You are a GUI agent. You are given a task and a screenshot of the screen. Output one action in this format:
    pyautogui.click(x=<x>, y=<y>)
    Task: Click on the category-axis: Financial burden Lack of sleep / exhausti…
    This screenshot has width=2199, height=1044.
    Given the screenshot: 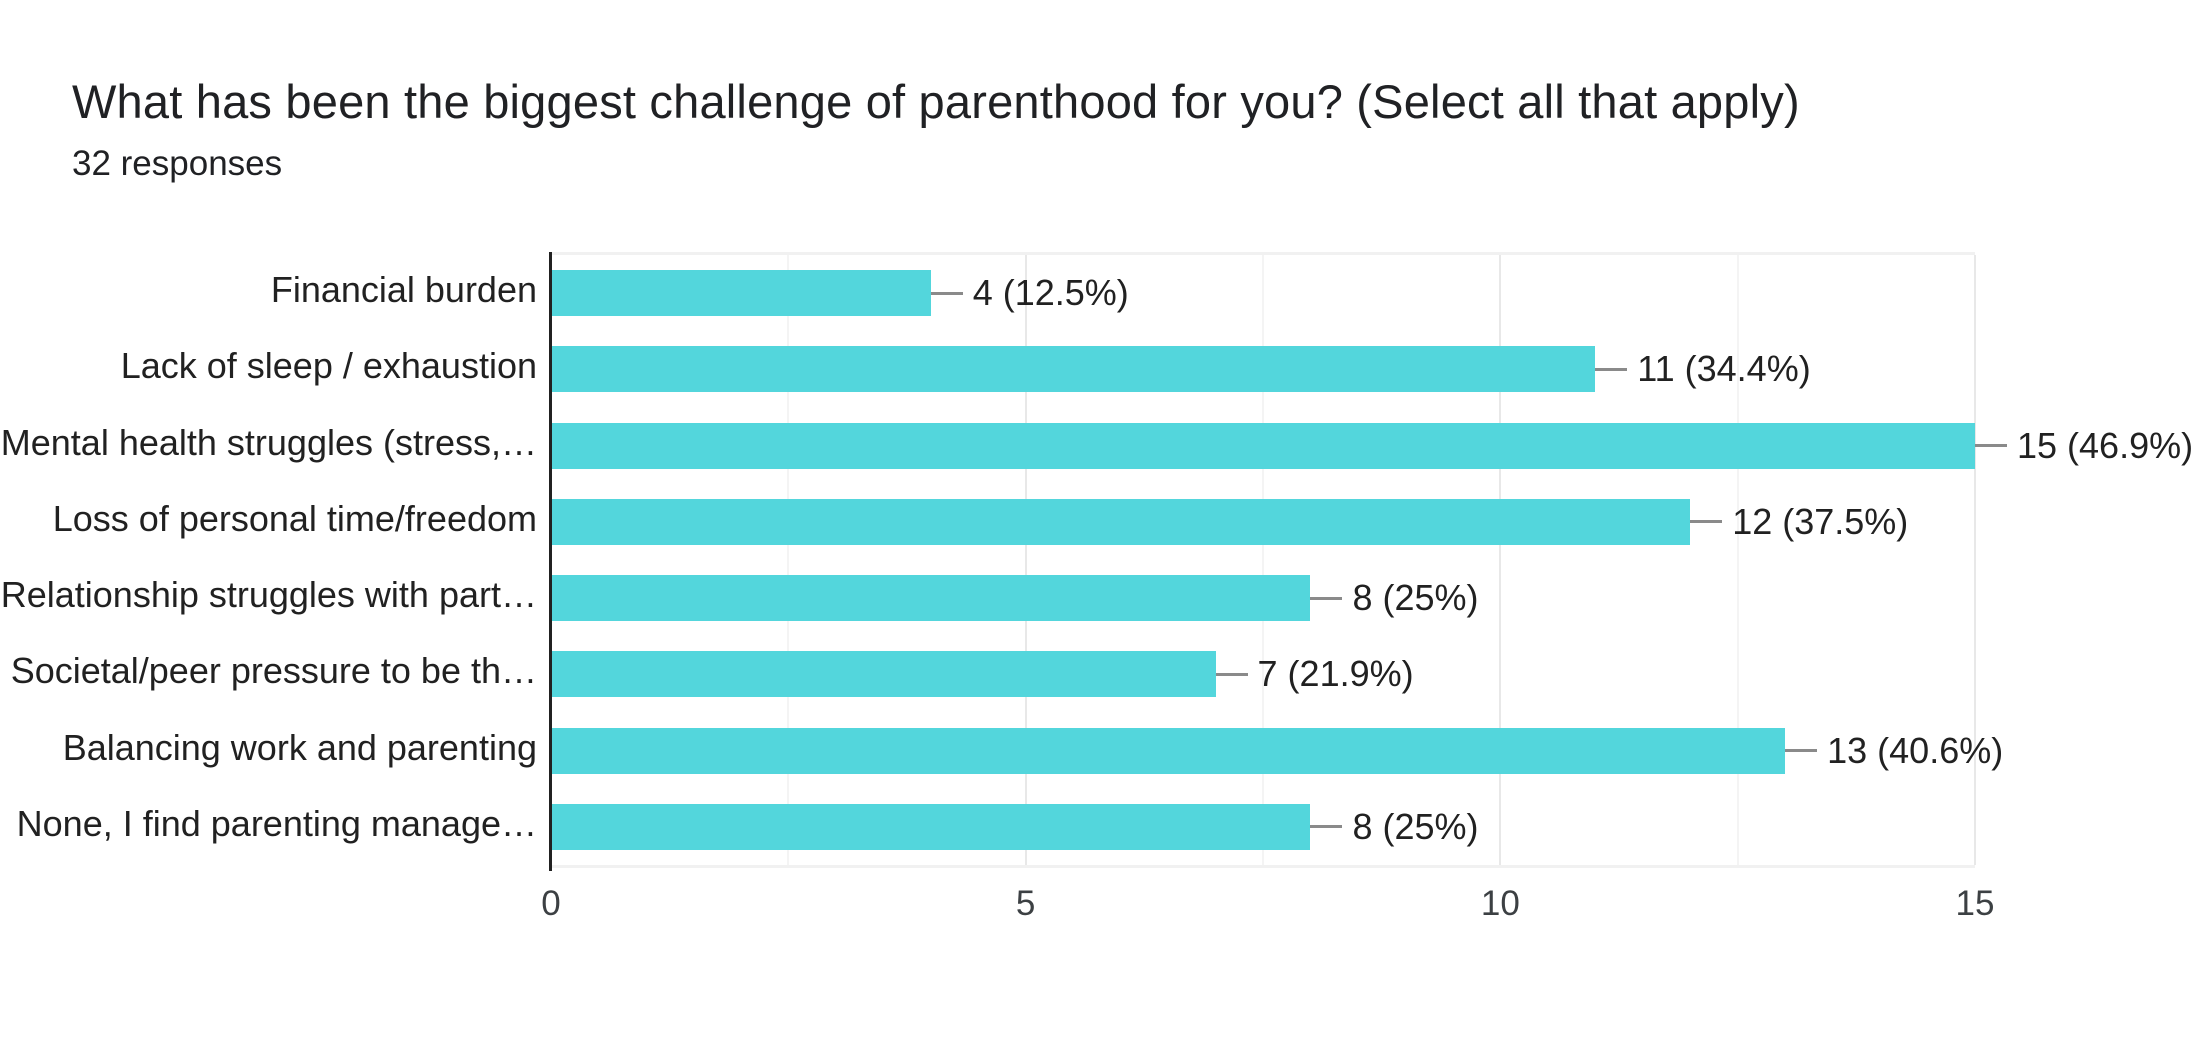 What is the action you would take?
    pyautogui.click(x=272, y=557)
    